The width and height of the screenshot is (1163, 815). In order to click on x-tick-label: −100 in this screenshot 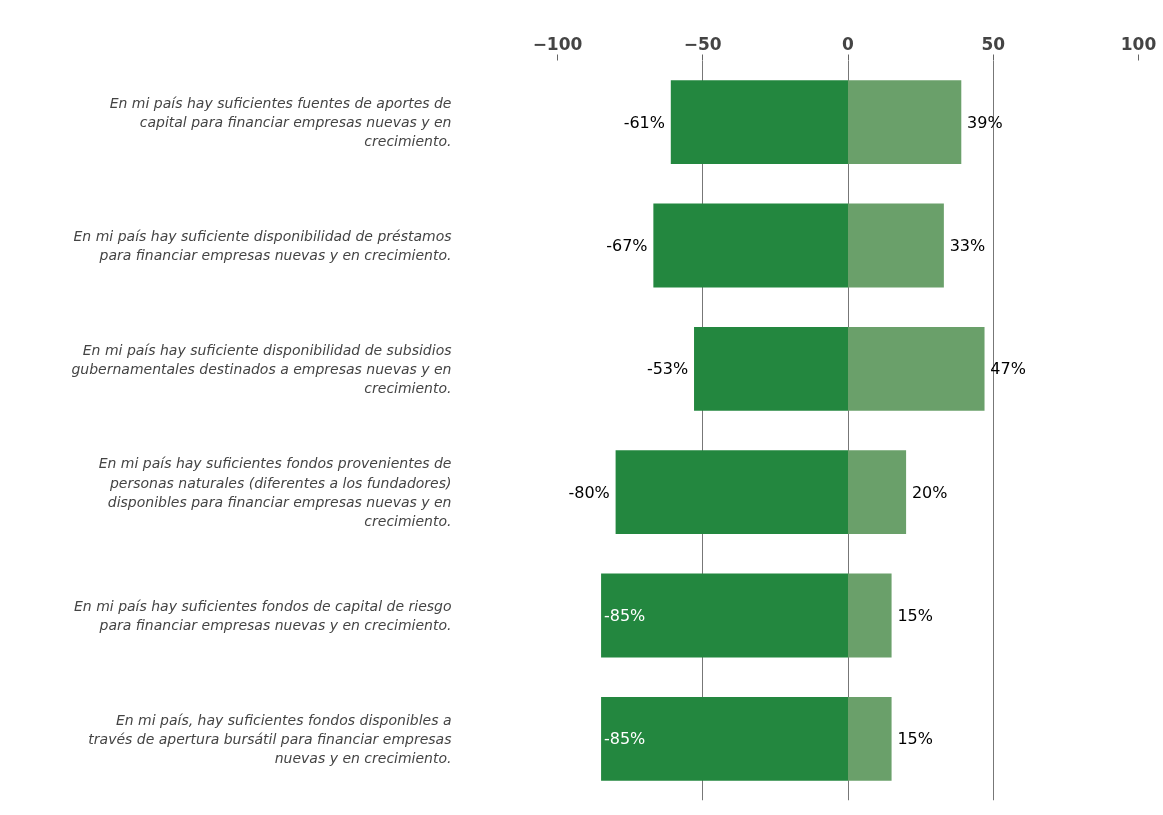, I will do `click(557, 43)`.